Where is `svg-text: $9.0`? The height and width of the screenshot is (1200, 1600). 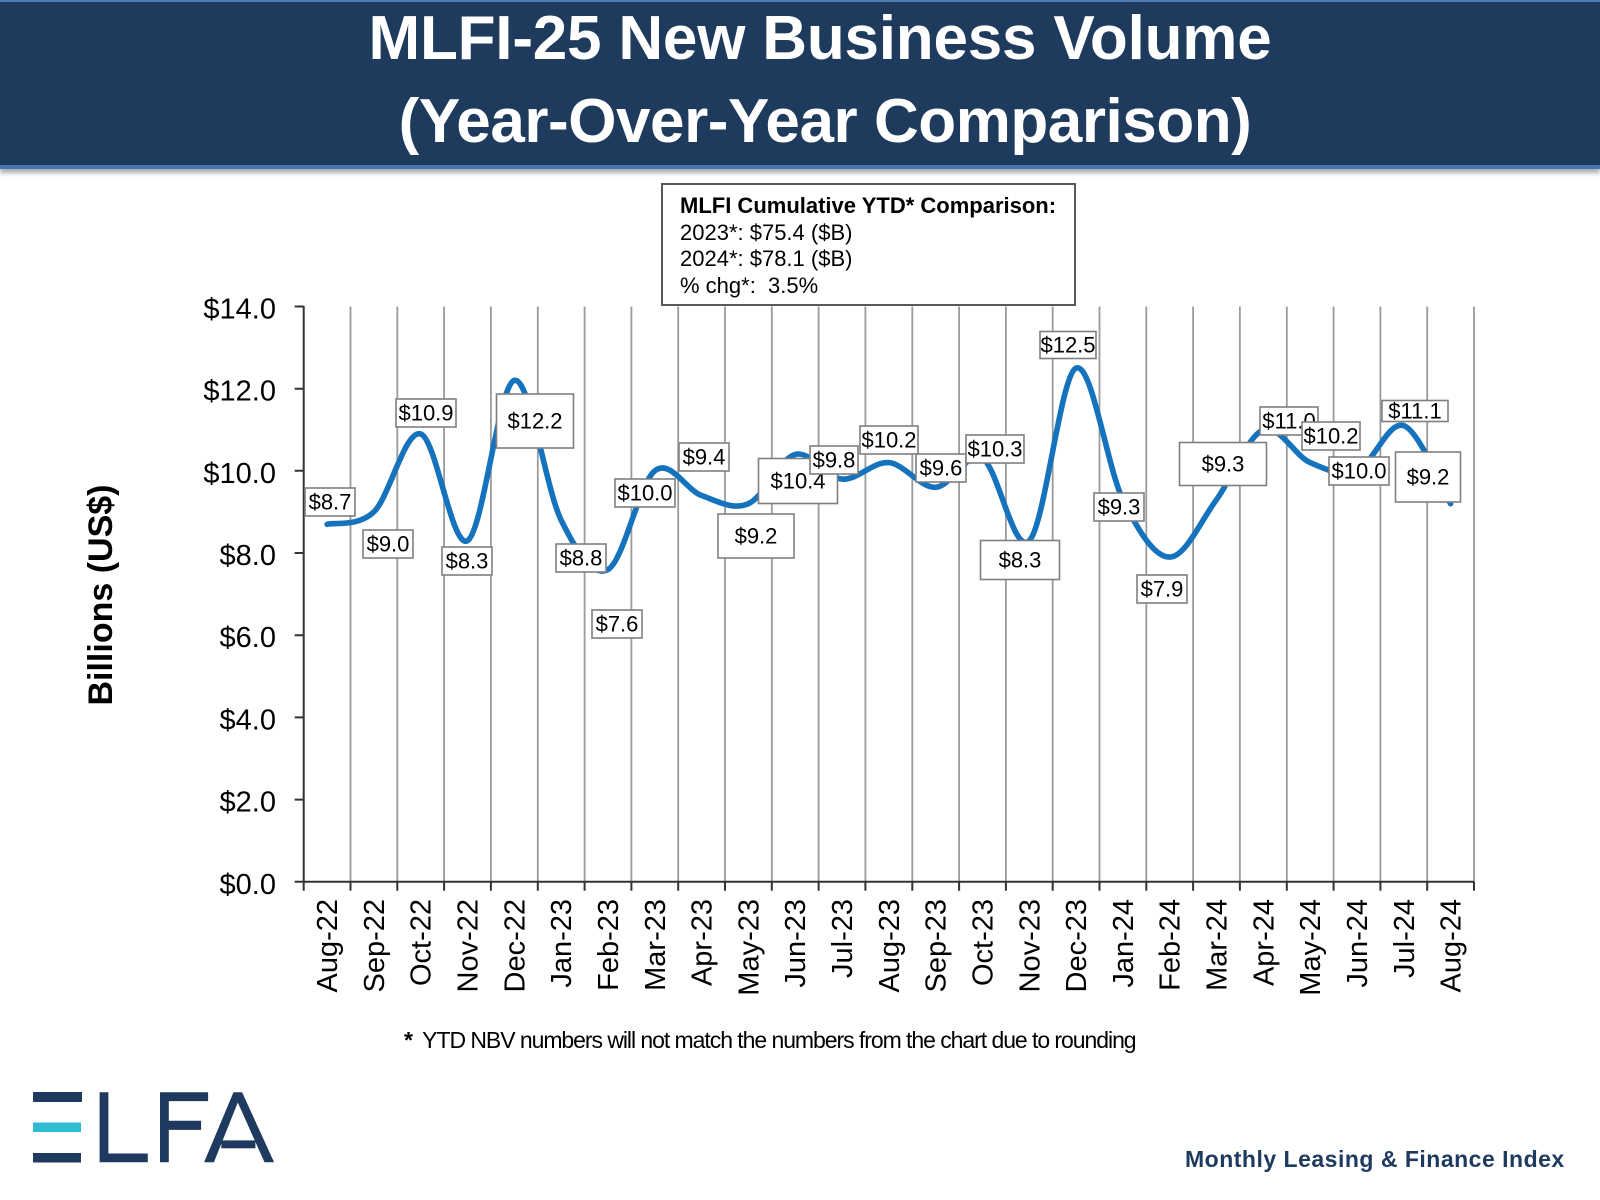
svg-text: $9.0 is located at coordinates (388, 544).